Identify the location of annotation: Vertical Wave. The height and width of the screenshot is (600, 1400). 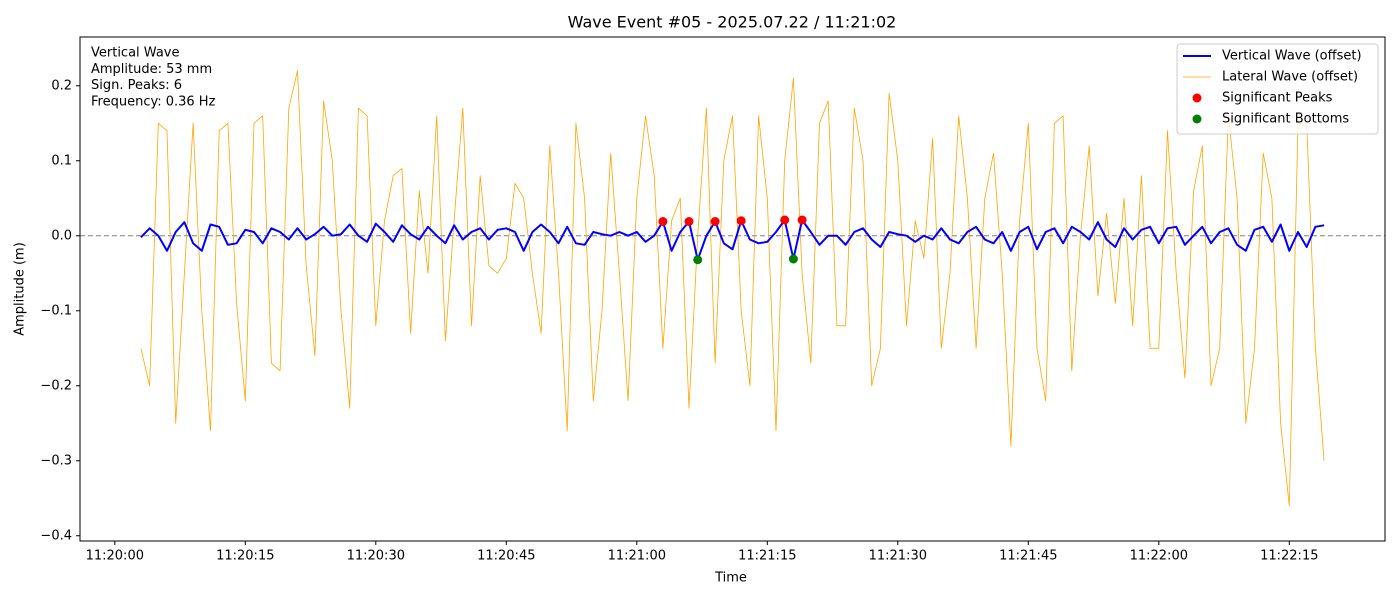
(135, 53).